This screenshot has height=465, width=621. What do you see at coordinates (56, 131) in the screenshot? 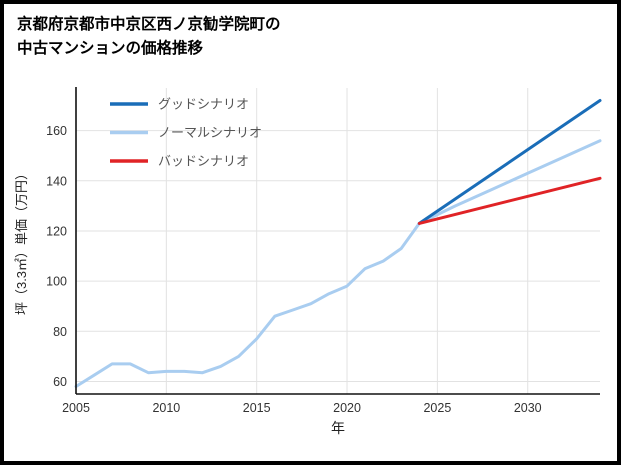
I see `y-tick-label: 160` at bounding box center [56, 131].